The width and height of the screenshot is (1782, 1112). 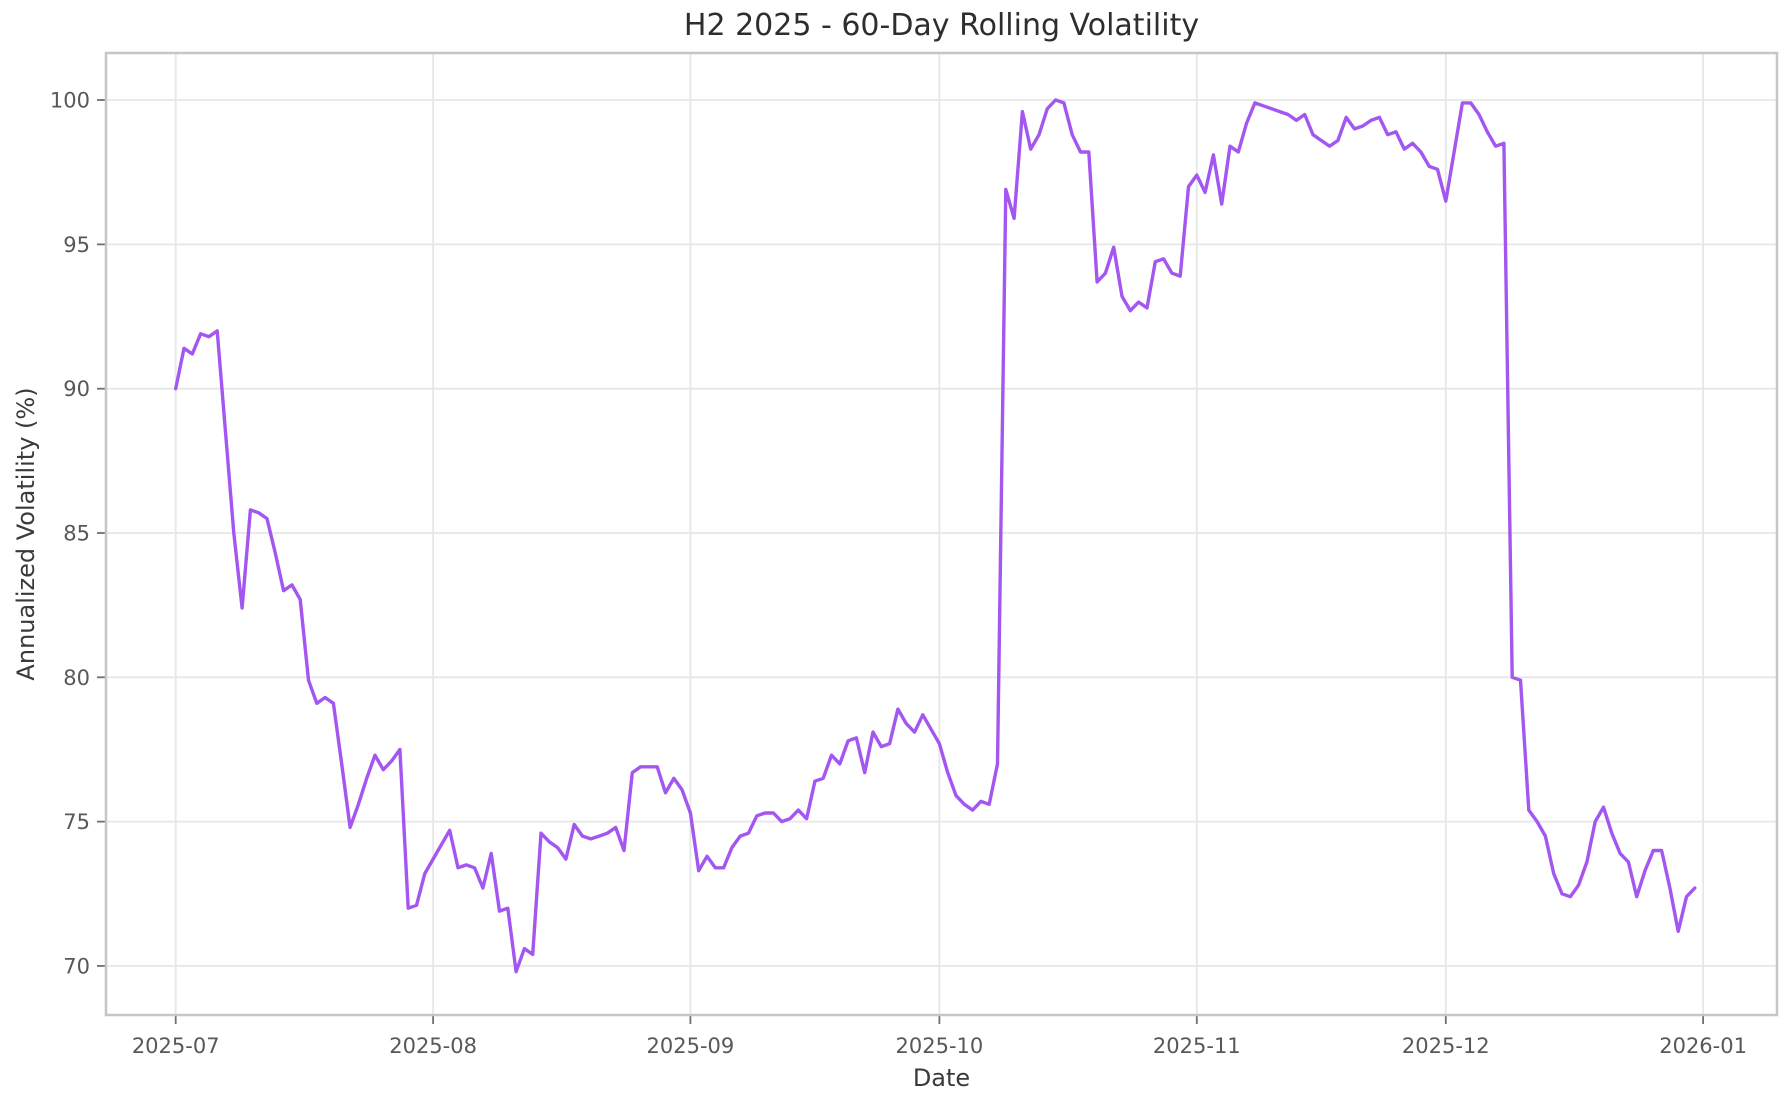 What do you see at coordinates (176, 1046) in the screenshot?
I see `x-tick-label: 2025-07` at bounding box center [176, 1046].